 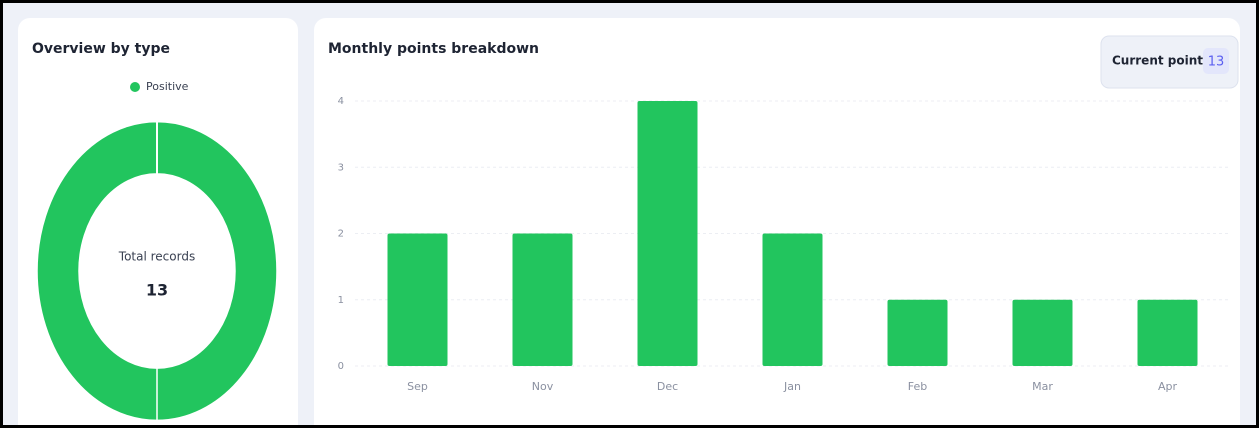 I want to click on center-label: Total records, so click(x=156, y=257).